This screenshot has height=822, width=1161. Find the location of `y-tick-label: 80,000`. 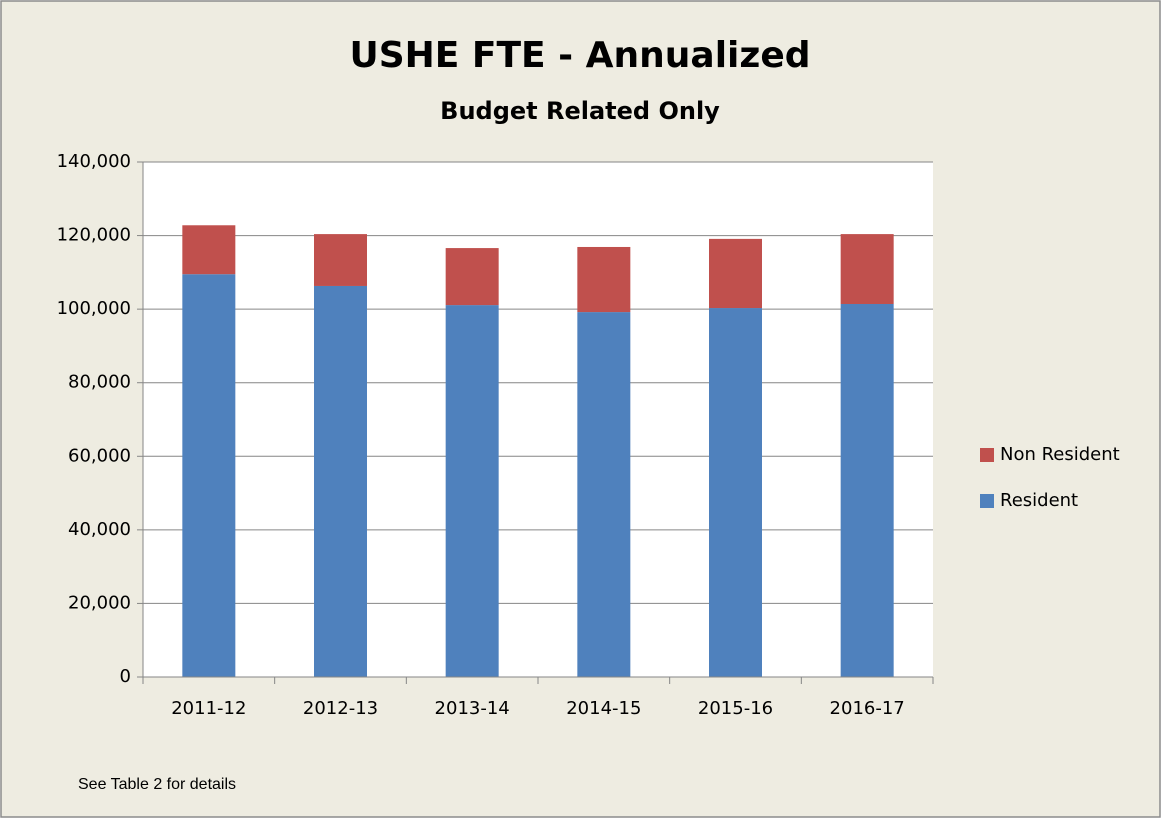

y-tick-label: 80,000 is located at coordinates (99, 382).